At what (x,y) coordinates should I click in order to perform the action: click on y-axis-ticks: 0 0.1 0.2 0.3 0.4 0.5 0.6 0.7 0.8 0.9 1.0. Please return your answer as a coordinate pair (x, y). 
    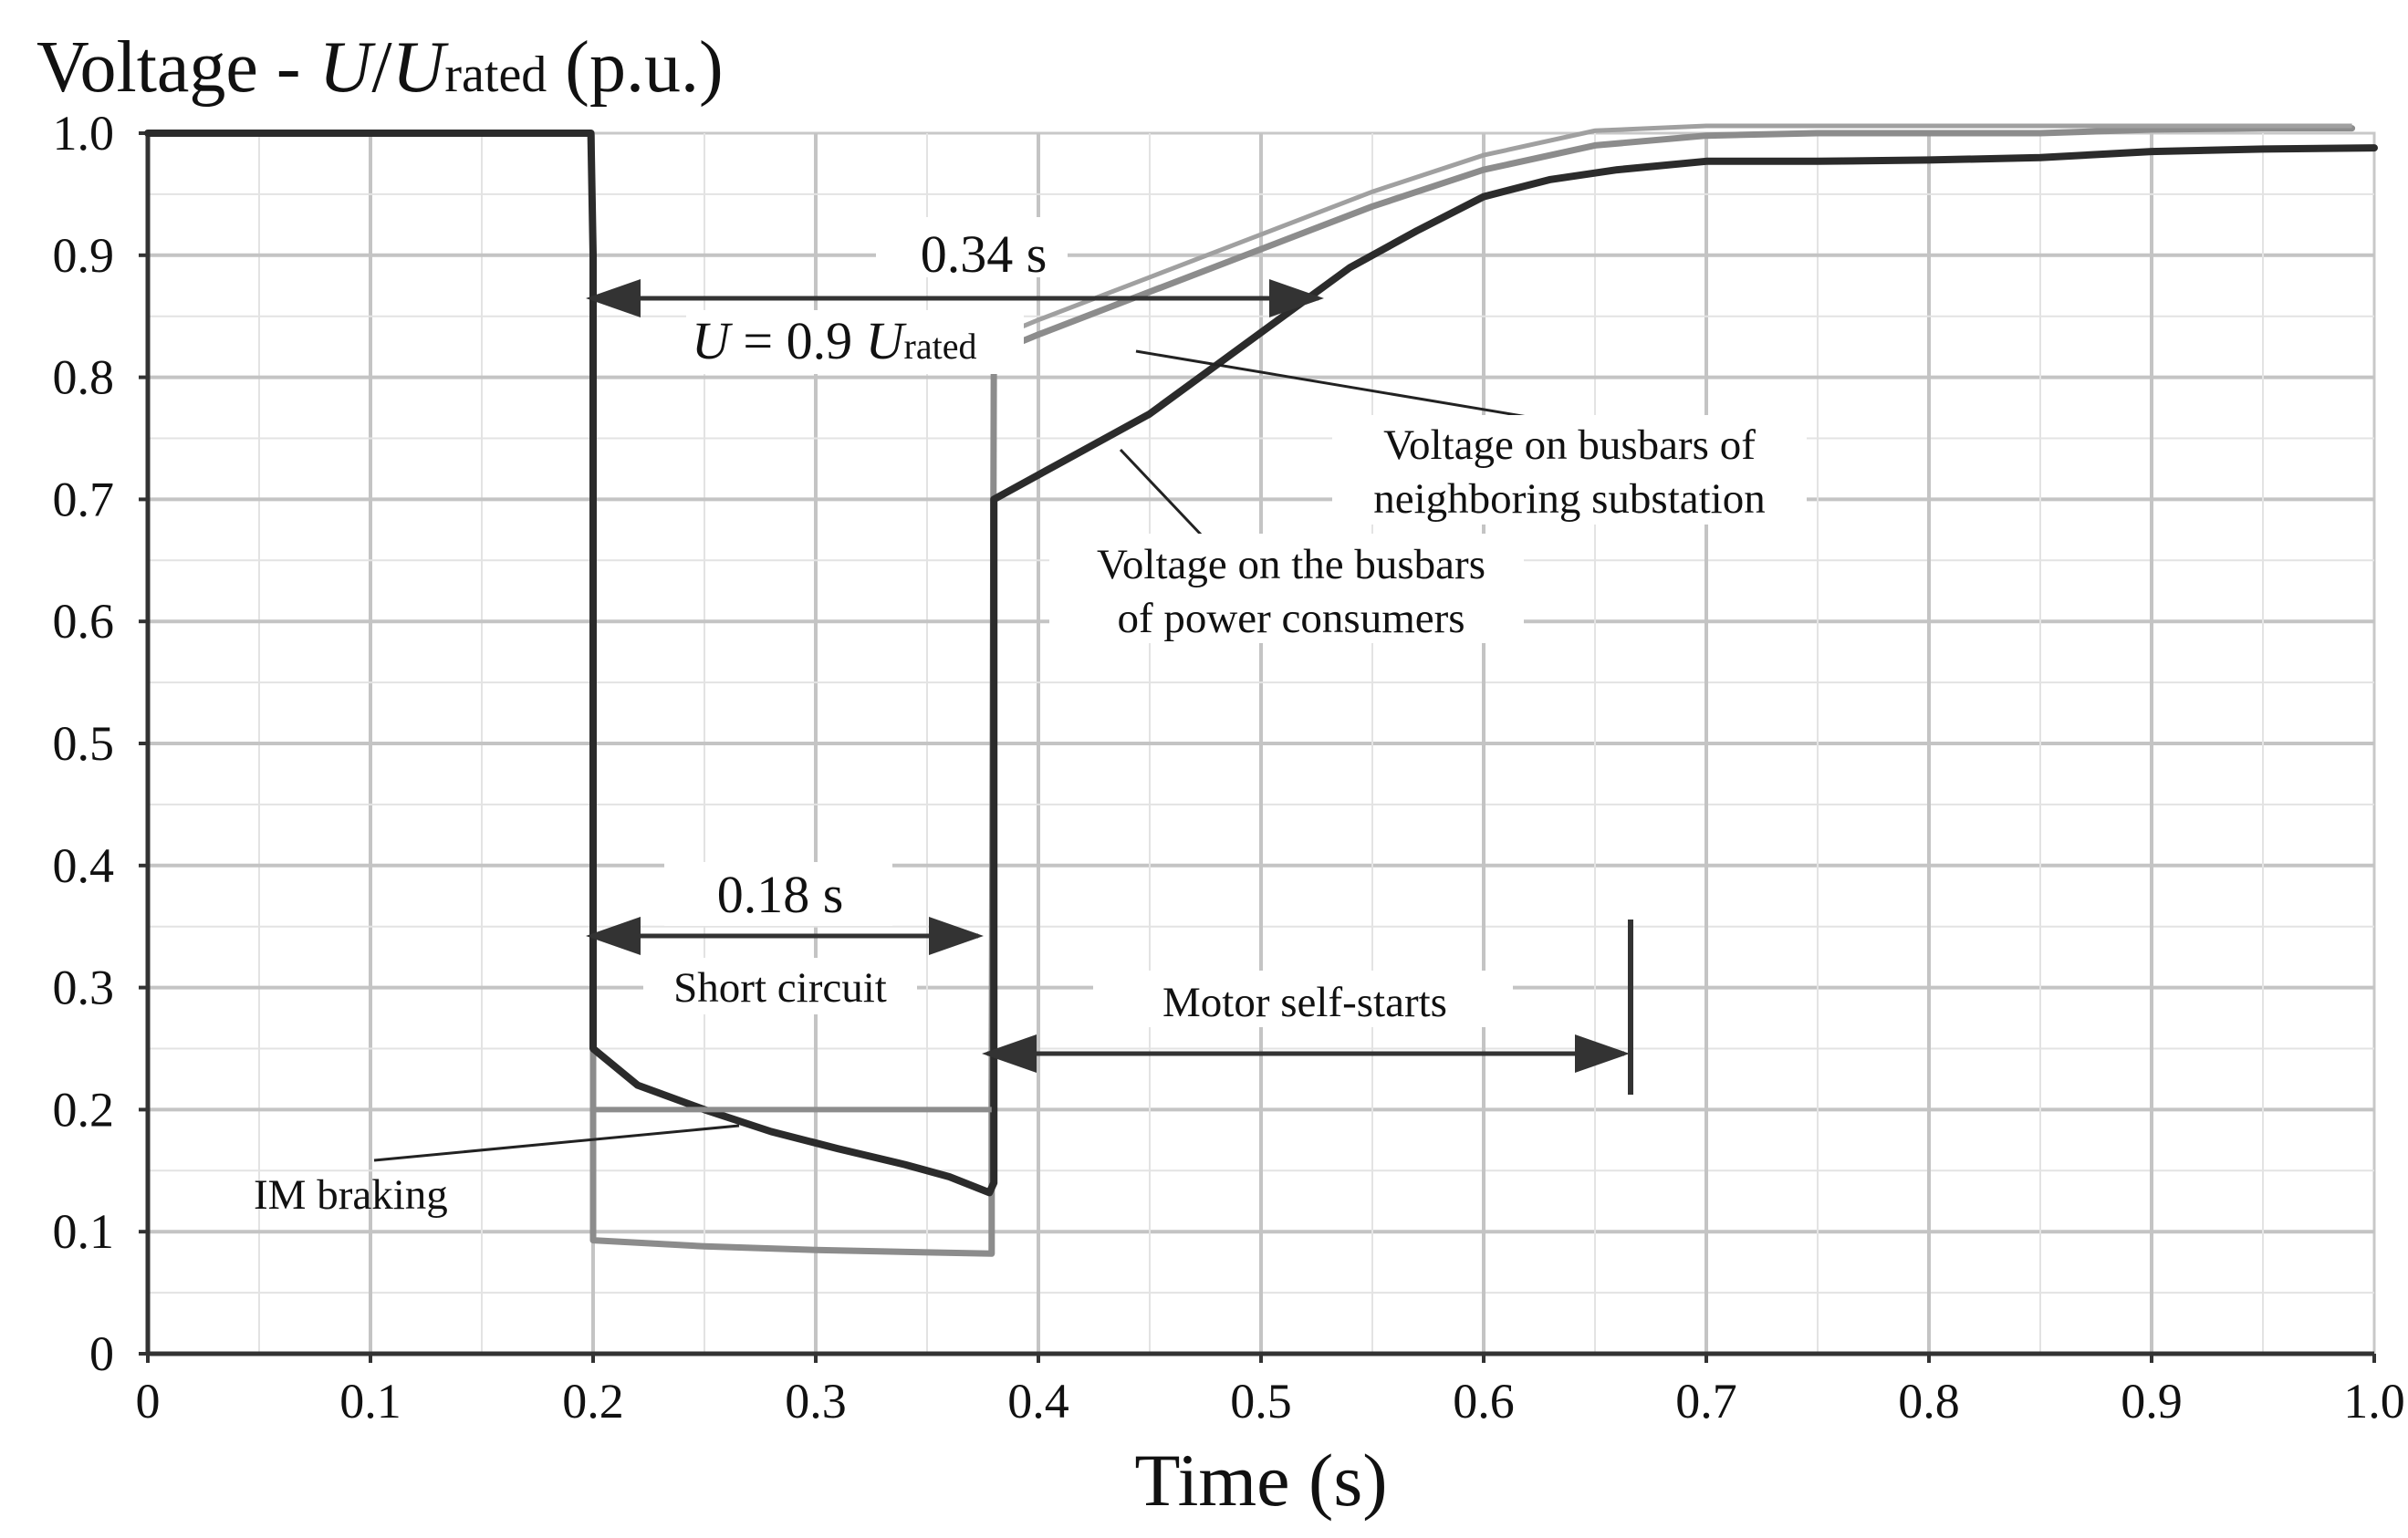
    Looking at the image, I should click on (100, 743).